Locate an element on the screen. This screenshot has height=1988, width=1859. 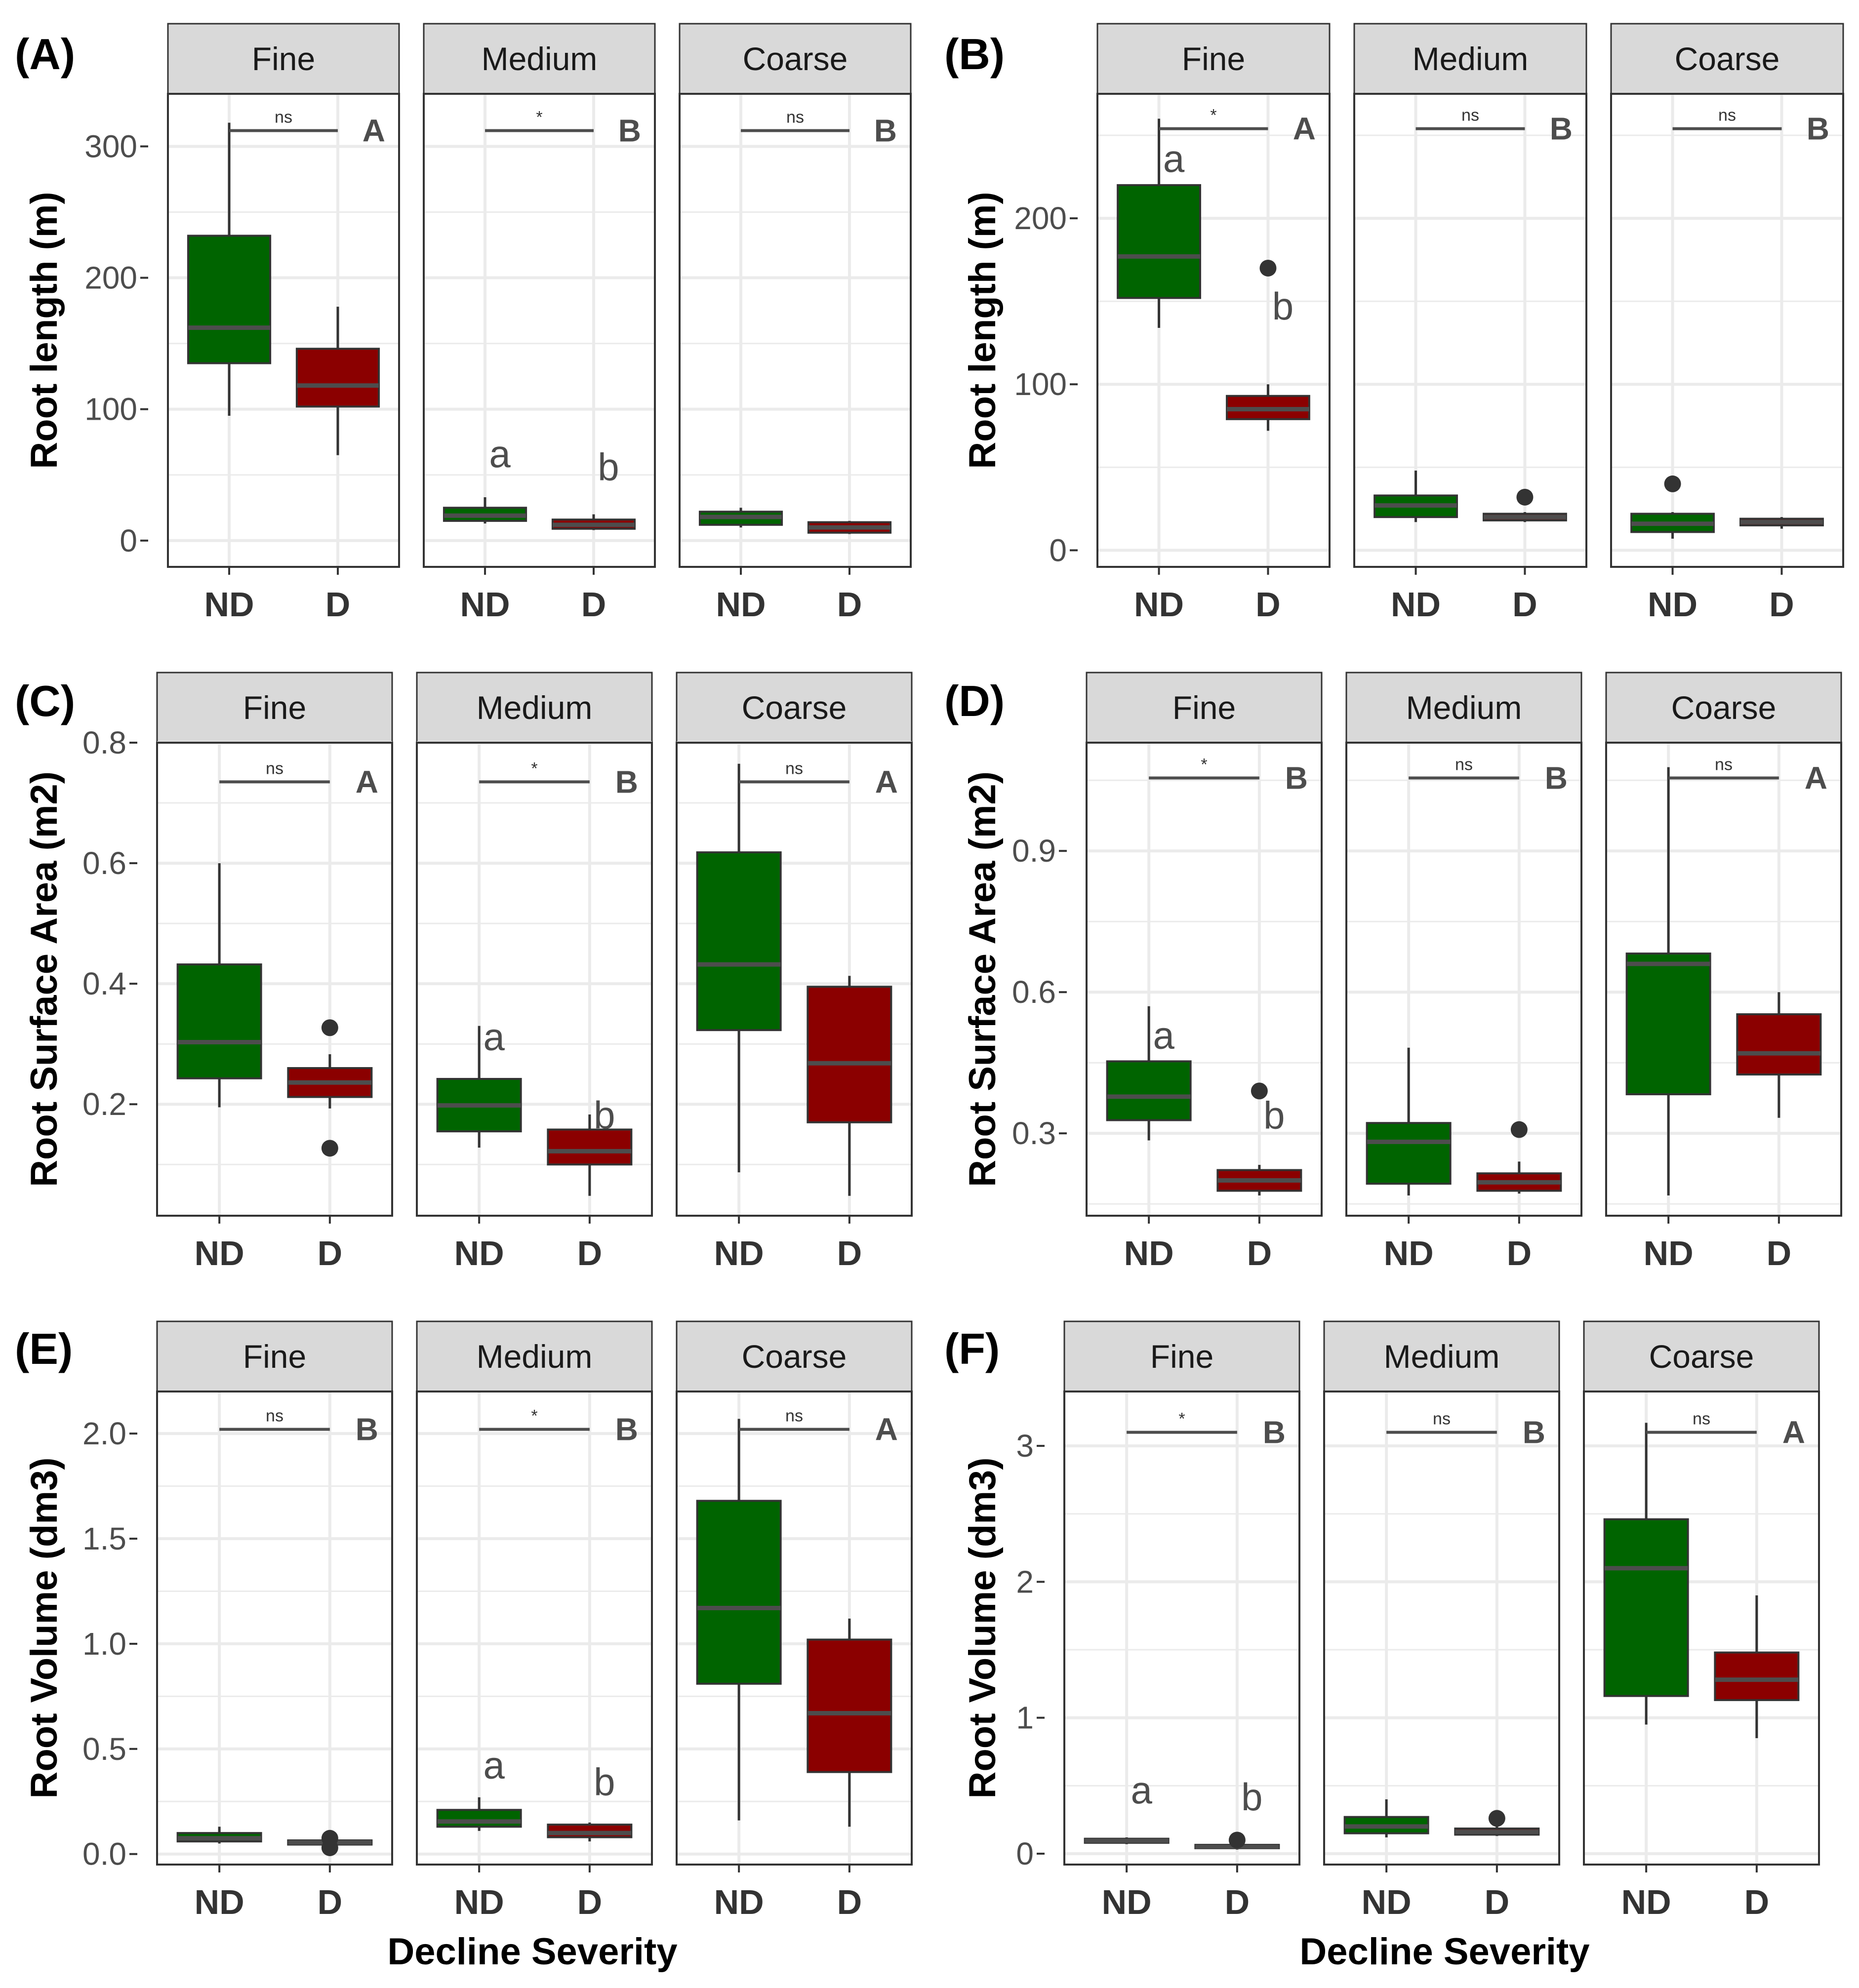
x-axis-title-right: Decline Severity is located at coordinates (1444, 1952).